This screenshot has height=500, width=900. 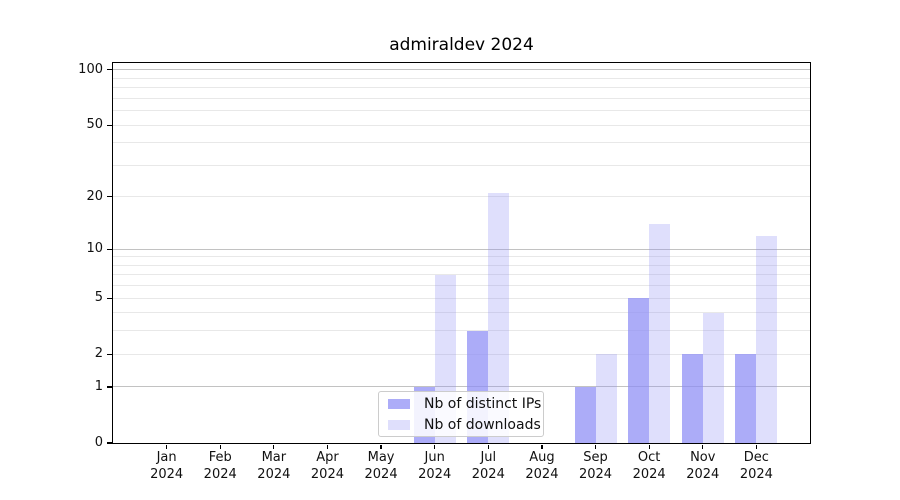 What do you see at coordinates (399, 403) in the screenshot?
I see `legend-swatch-distinct-ips-icon` at bounding box center [399, 403].